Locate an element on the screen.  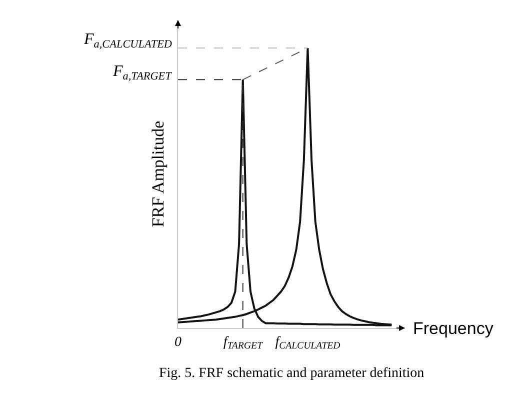
x-tick-label: f$_{CALCULATED}$ is located at coordinates (307, 343).